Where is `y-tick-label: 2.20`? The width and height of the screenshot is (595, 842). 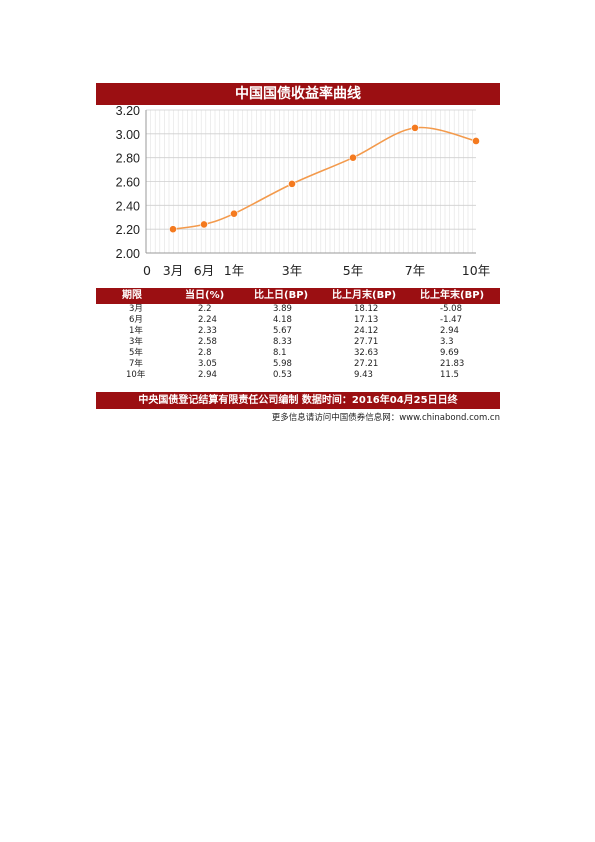
y-tick-label: 2.20 is located at coordinates (128, 230).